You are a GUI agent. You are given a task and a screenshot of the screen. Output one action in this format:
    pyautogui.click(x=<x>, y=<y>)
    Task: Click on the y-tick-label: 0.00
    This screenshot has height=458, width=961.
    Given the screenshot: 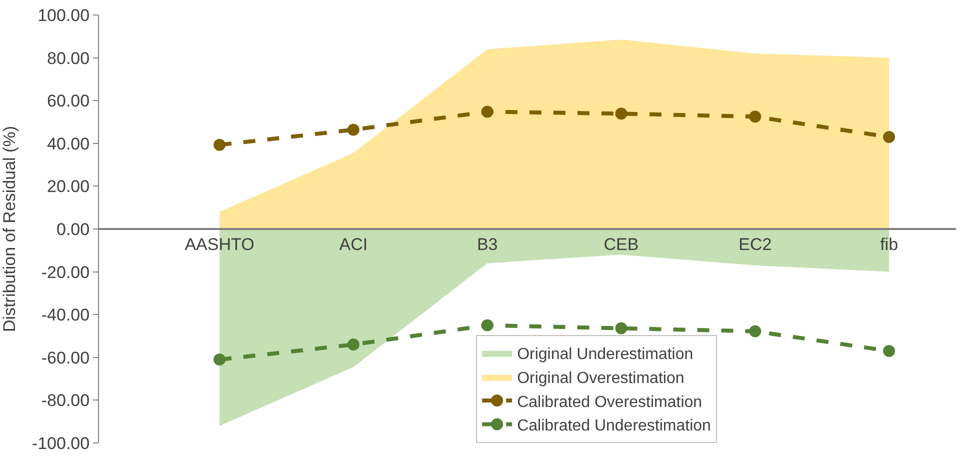 What is the action you would take?
    pyautogui.click(x=73, y=229)
    